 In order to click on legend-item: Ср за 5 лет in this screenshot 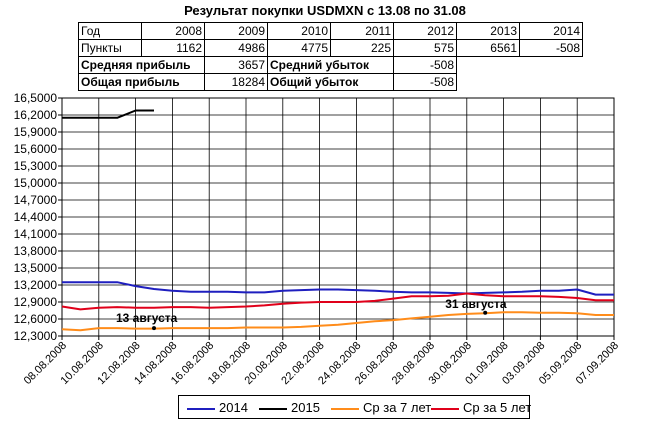, I will do `click(481, 407)`.